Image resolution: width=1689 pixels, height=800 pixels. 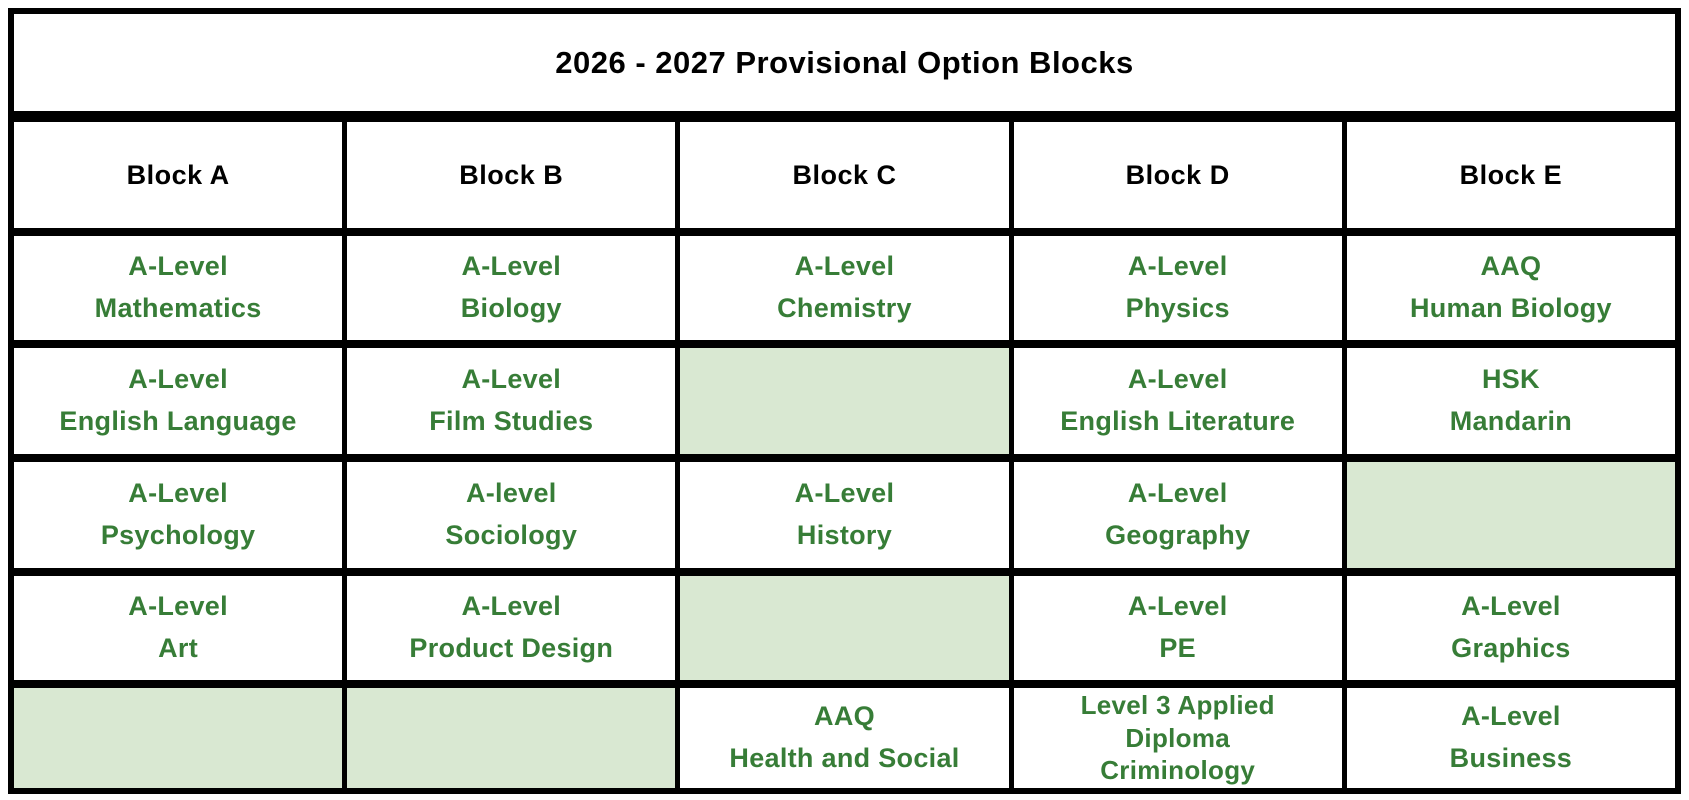 What do you see at coordinates (1510, 401) in the screenshot?
I see `cell-block-e-row-2: HSK Mandarin` at bounding box center [1510, 401].